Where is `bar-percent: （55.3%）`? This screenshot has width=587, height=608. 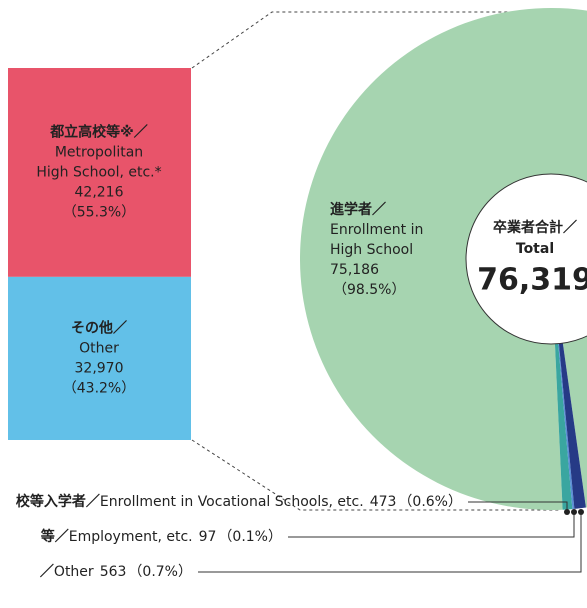 bar-percent: （55.3%） is located at coordinates (99, 212).